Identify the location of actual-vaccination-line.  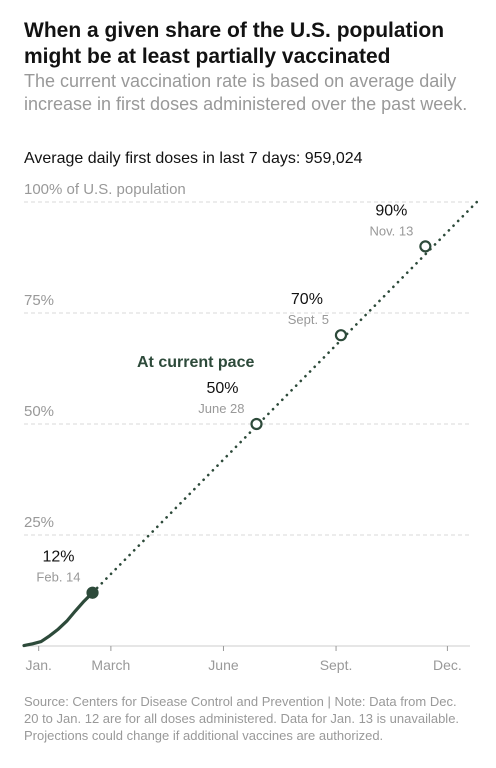
(58, 619).